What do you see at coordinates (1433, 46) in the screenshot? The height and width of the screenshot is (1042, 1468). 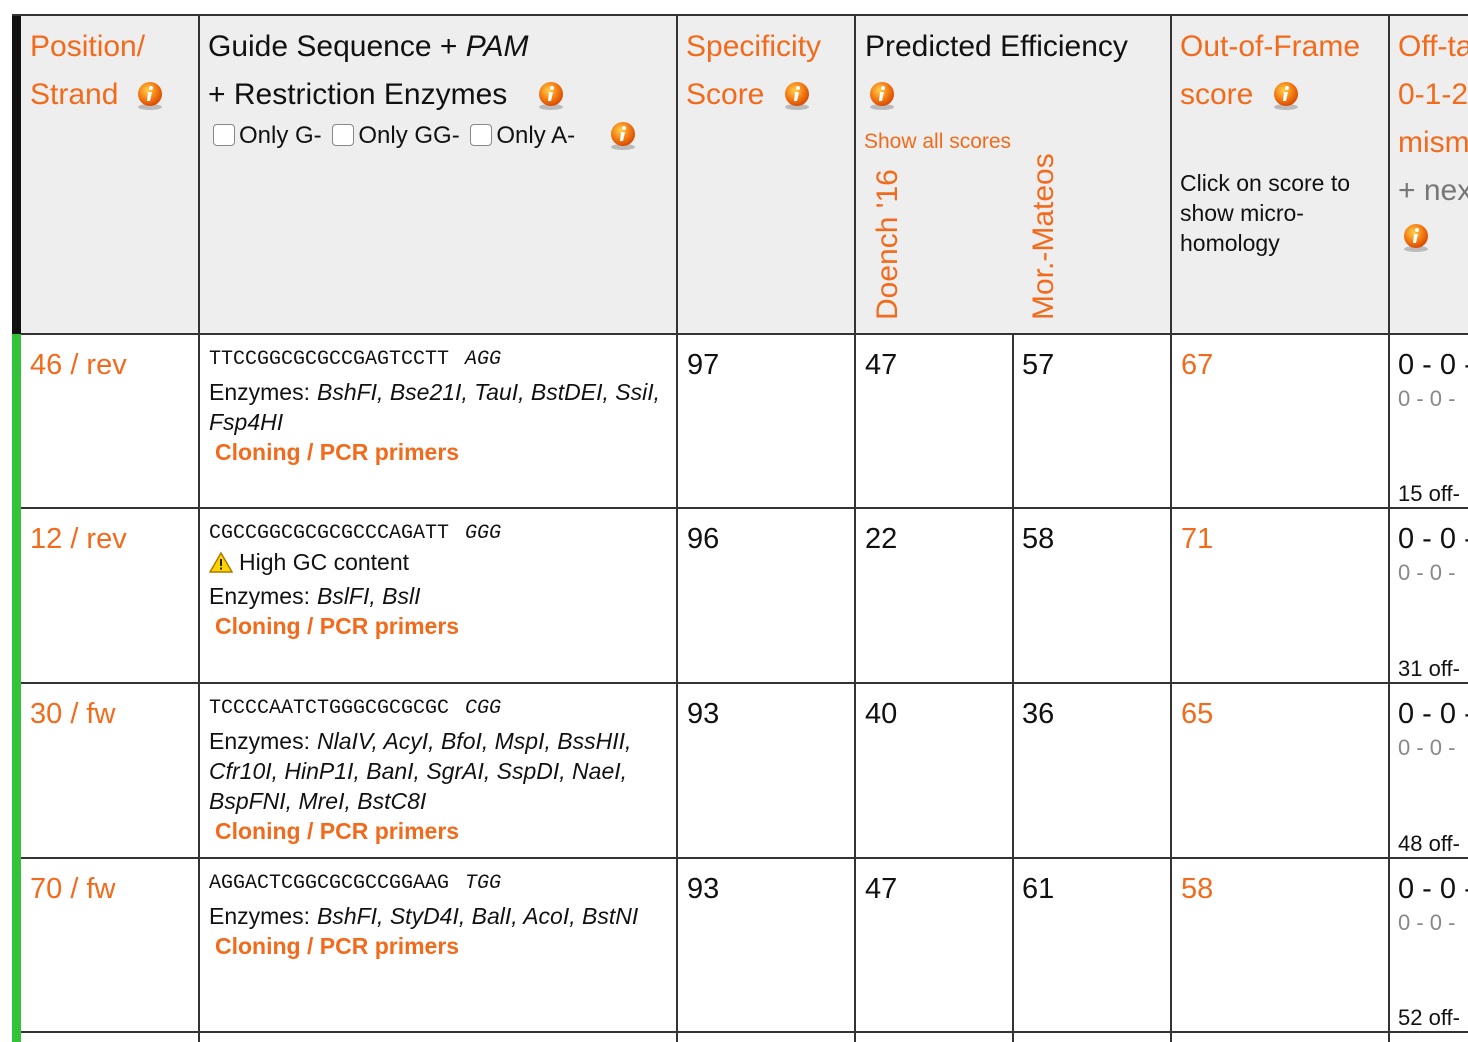 I see `header-off-target-line: Off-ta` at bounding box center [1433, 46].